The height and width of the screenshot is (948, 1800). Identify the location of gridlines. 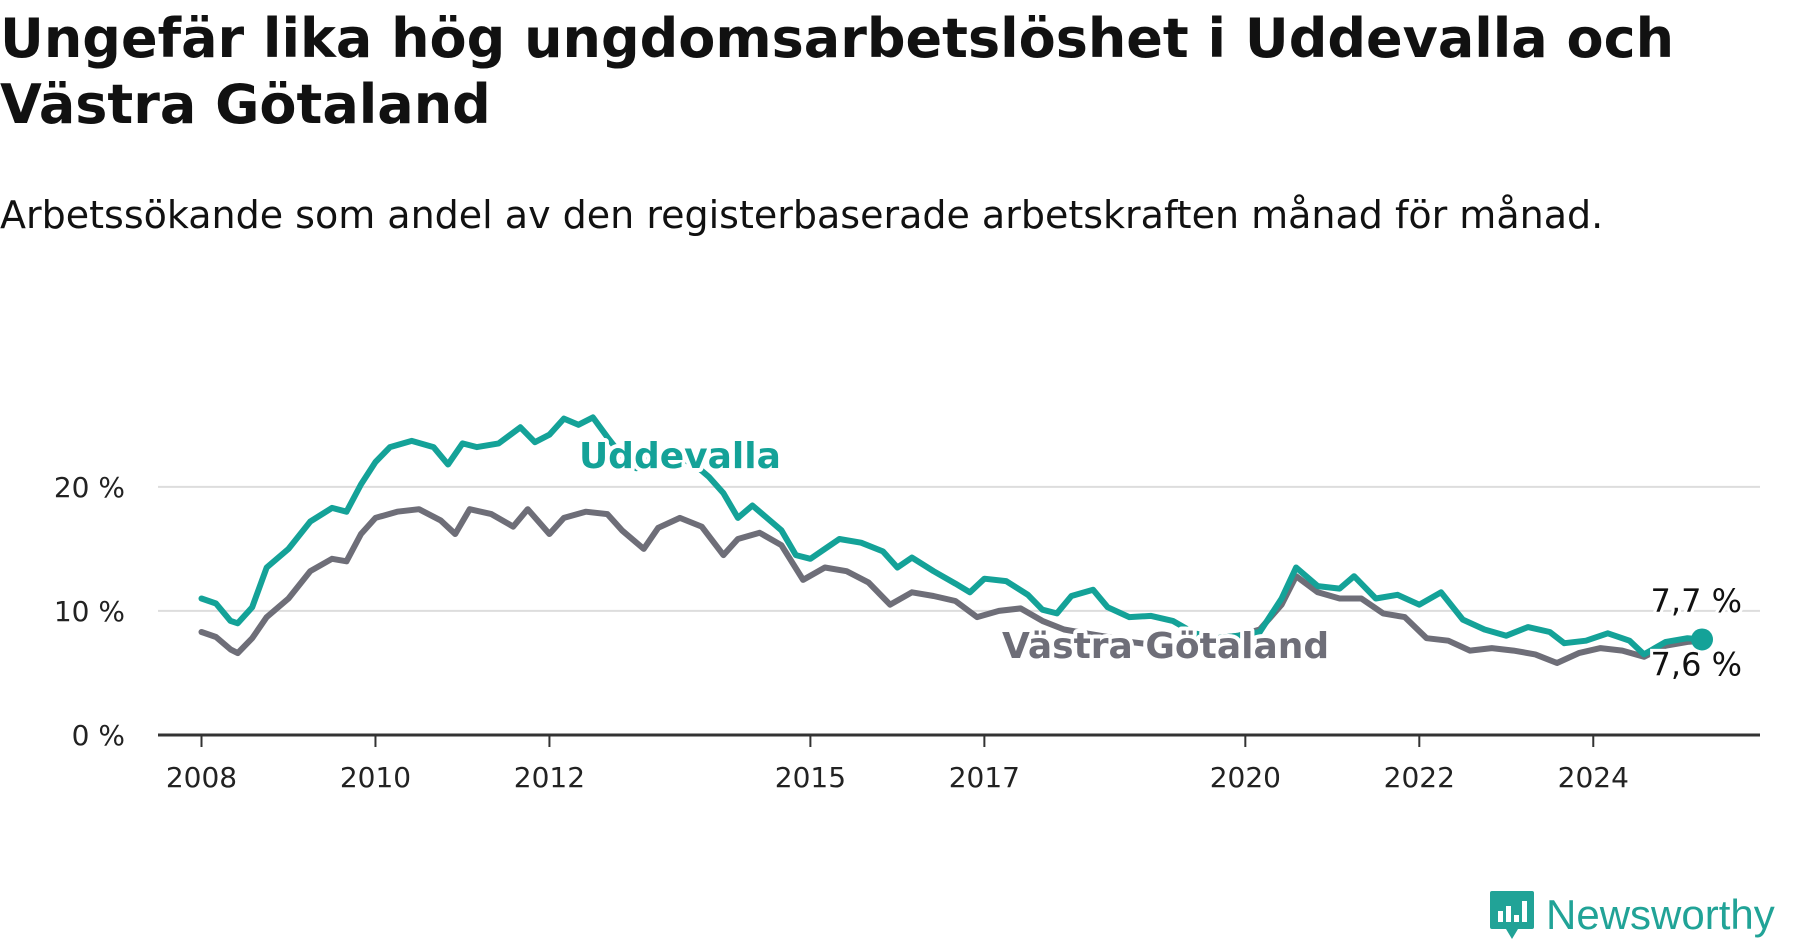
(959, 548).